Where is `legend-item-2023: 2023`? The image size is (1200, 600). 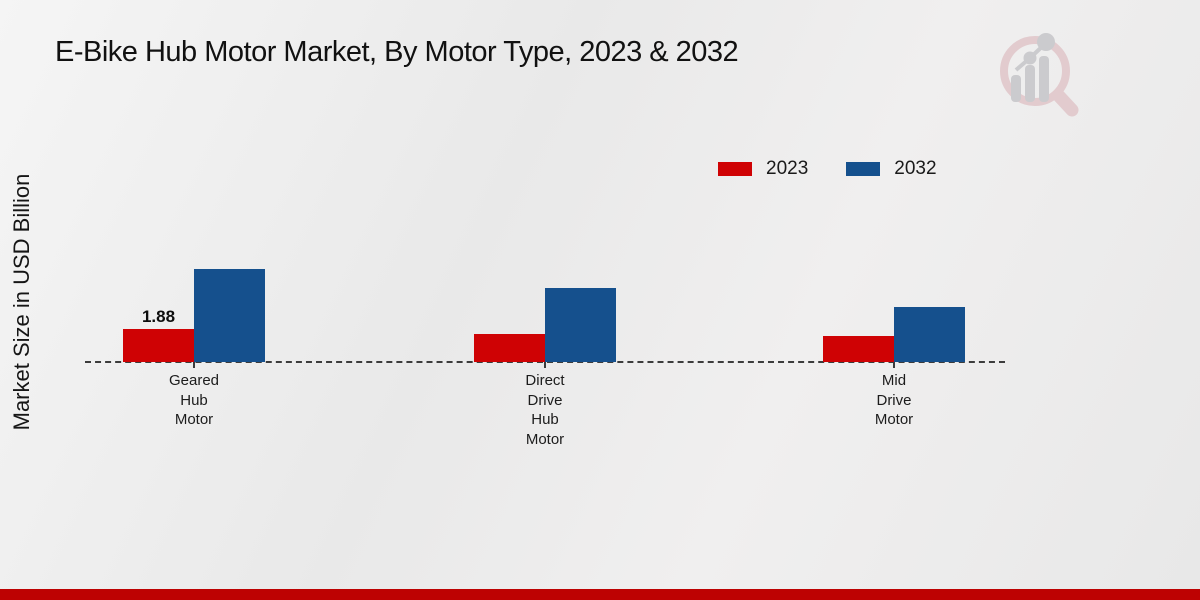
legend-item-2023: 2023 is located at coordinates (763, 169).